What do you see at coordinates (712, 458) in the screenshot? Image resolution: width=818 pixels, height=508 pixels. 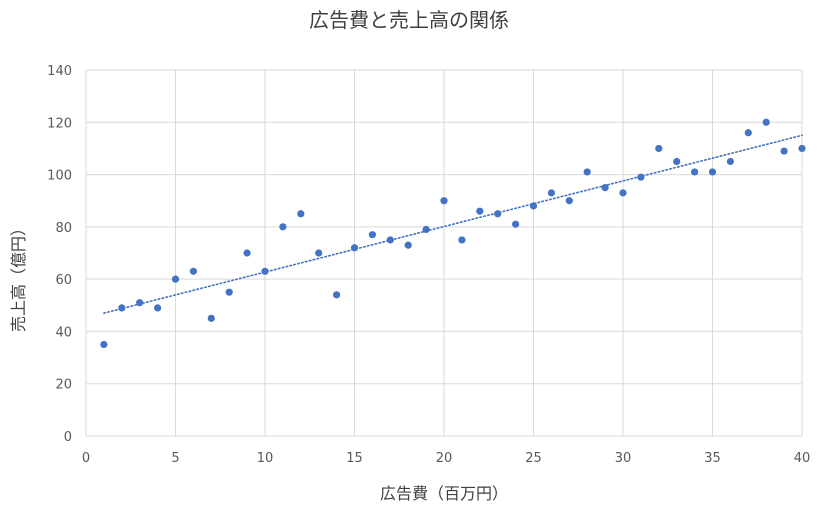 I see `x-tick-label: 35` at bounding box center [712, 458].